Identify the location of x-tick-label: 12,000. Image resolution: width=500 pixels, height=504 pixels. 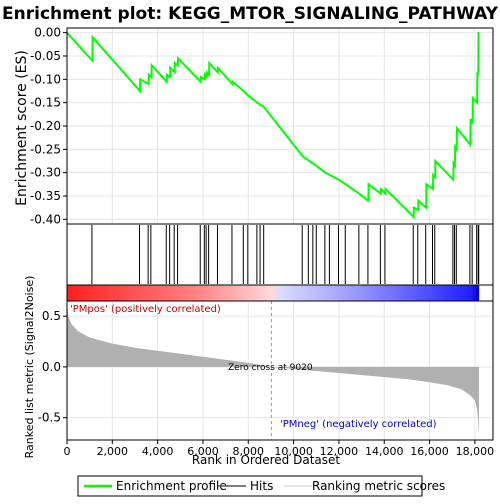
(339, 451).